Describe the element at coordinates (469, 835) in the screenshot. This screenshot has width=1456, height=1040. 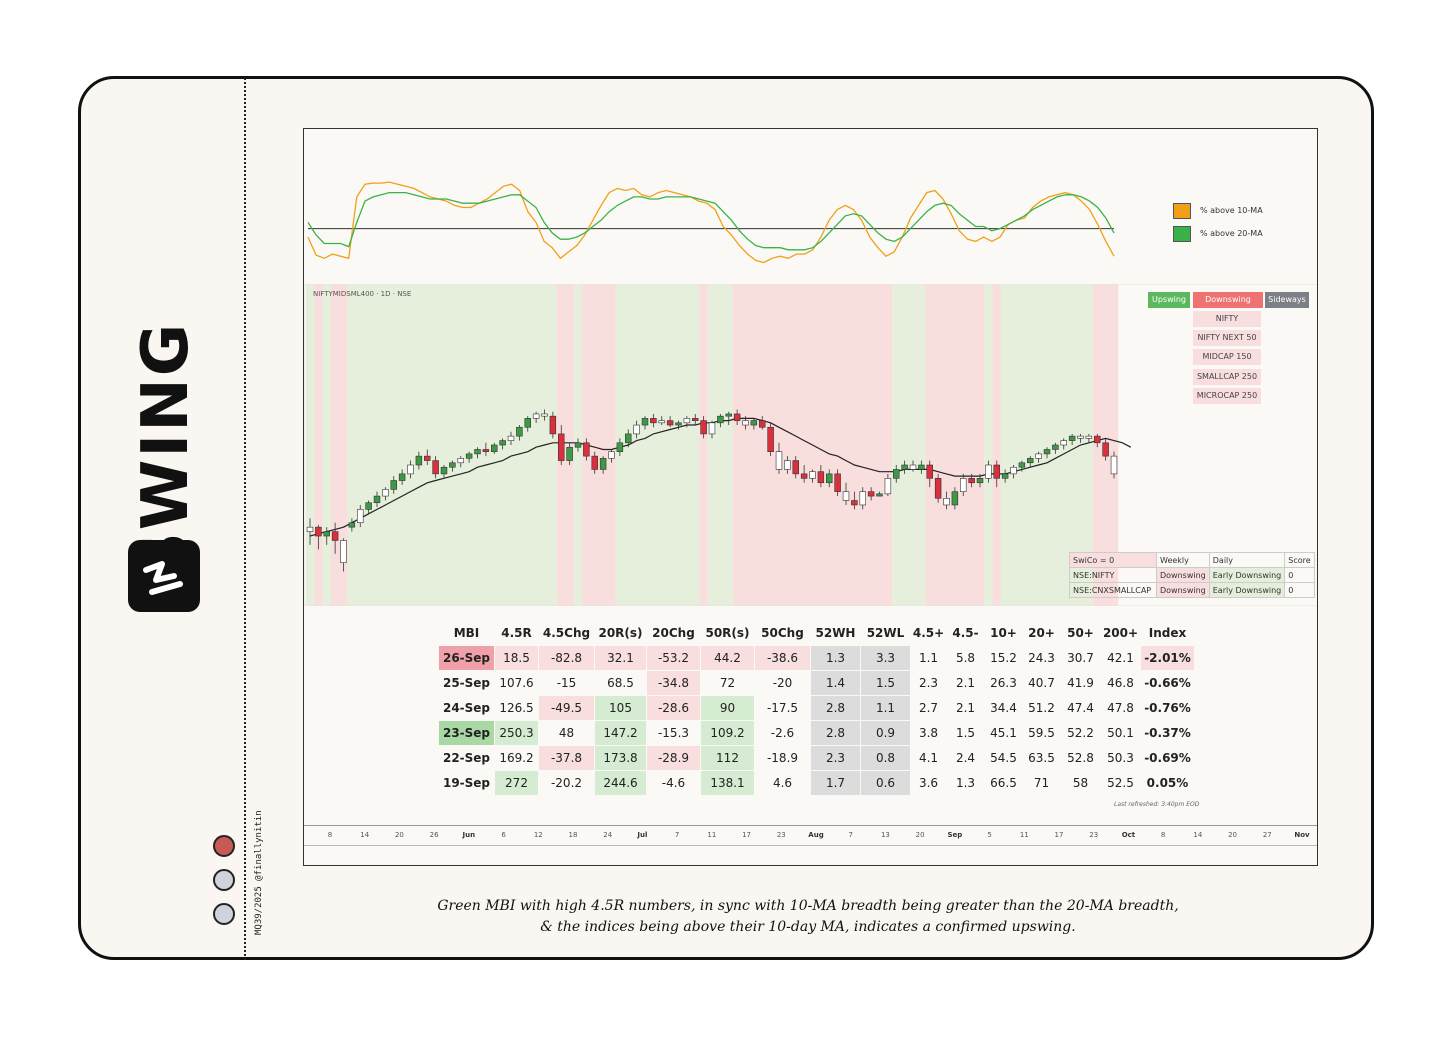
I see `x-tick-label: Jun` at that location.